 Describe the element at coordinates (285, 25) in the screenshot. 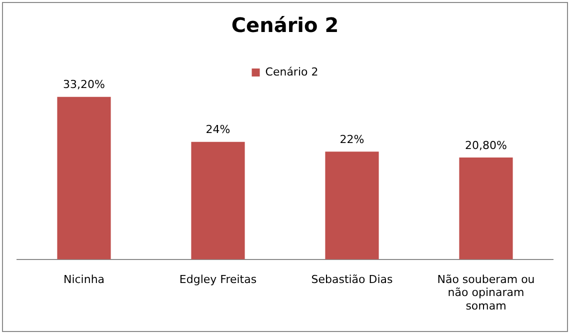

I see `chart-title: Cenário 2` at that location.